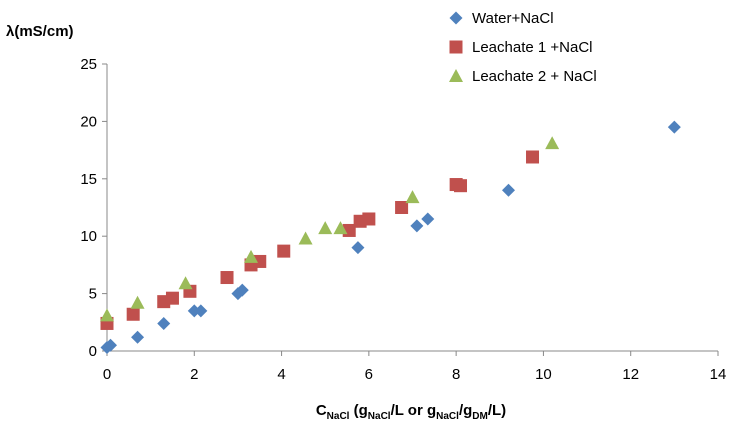 This screenshot has width=732, height=425. Describe the element at coordinates (369, 374) in the screenshot. I see `x-tick-label: 6` at that location.